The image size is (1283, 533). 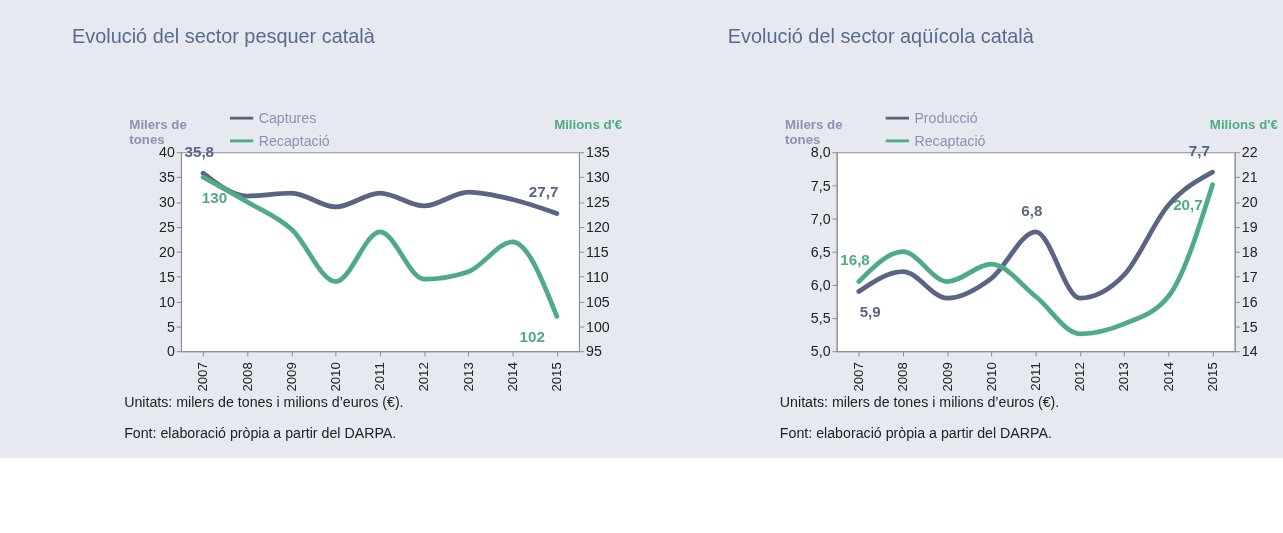 I want to click on y-tick-label: 25, so click(x=167, y=227).